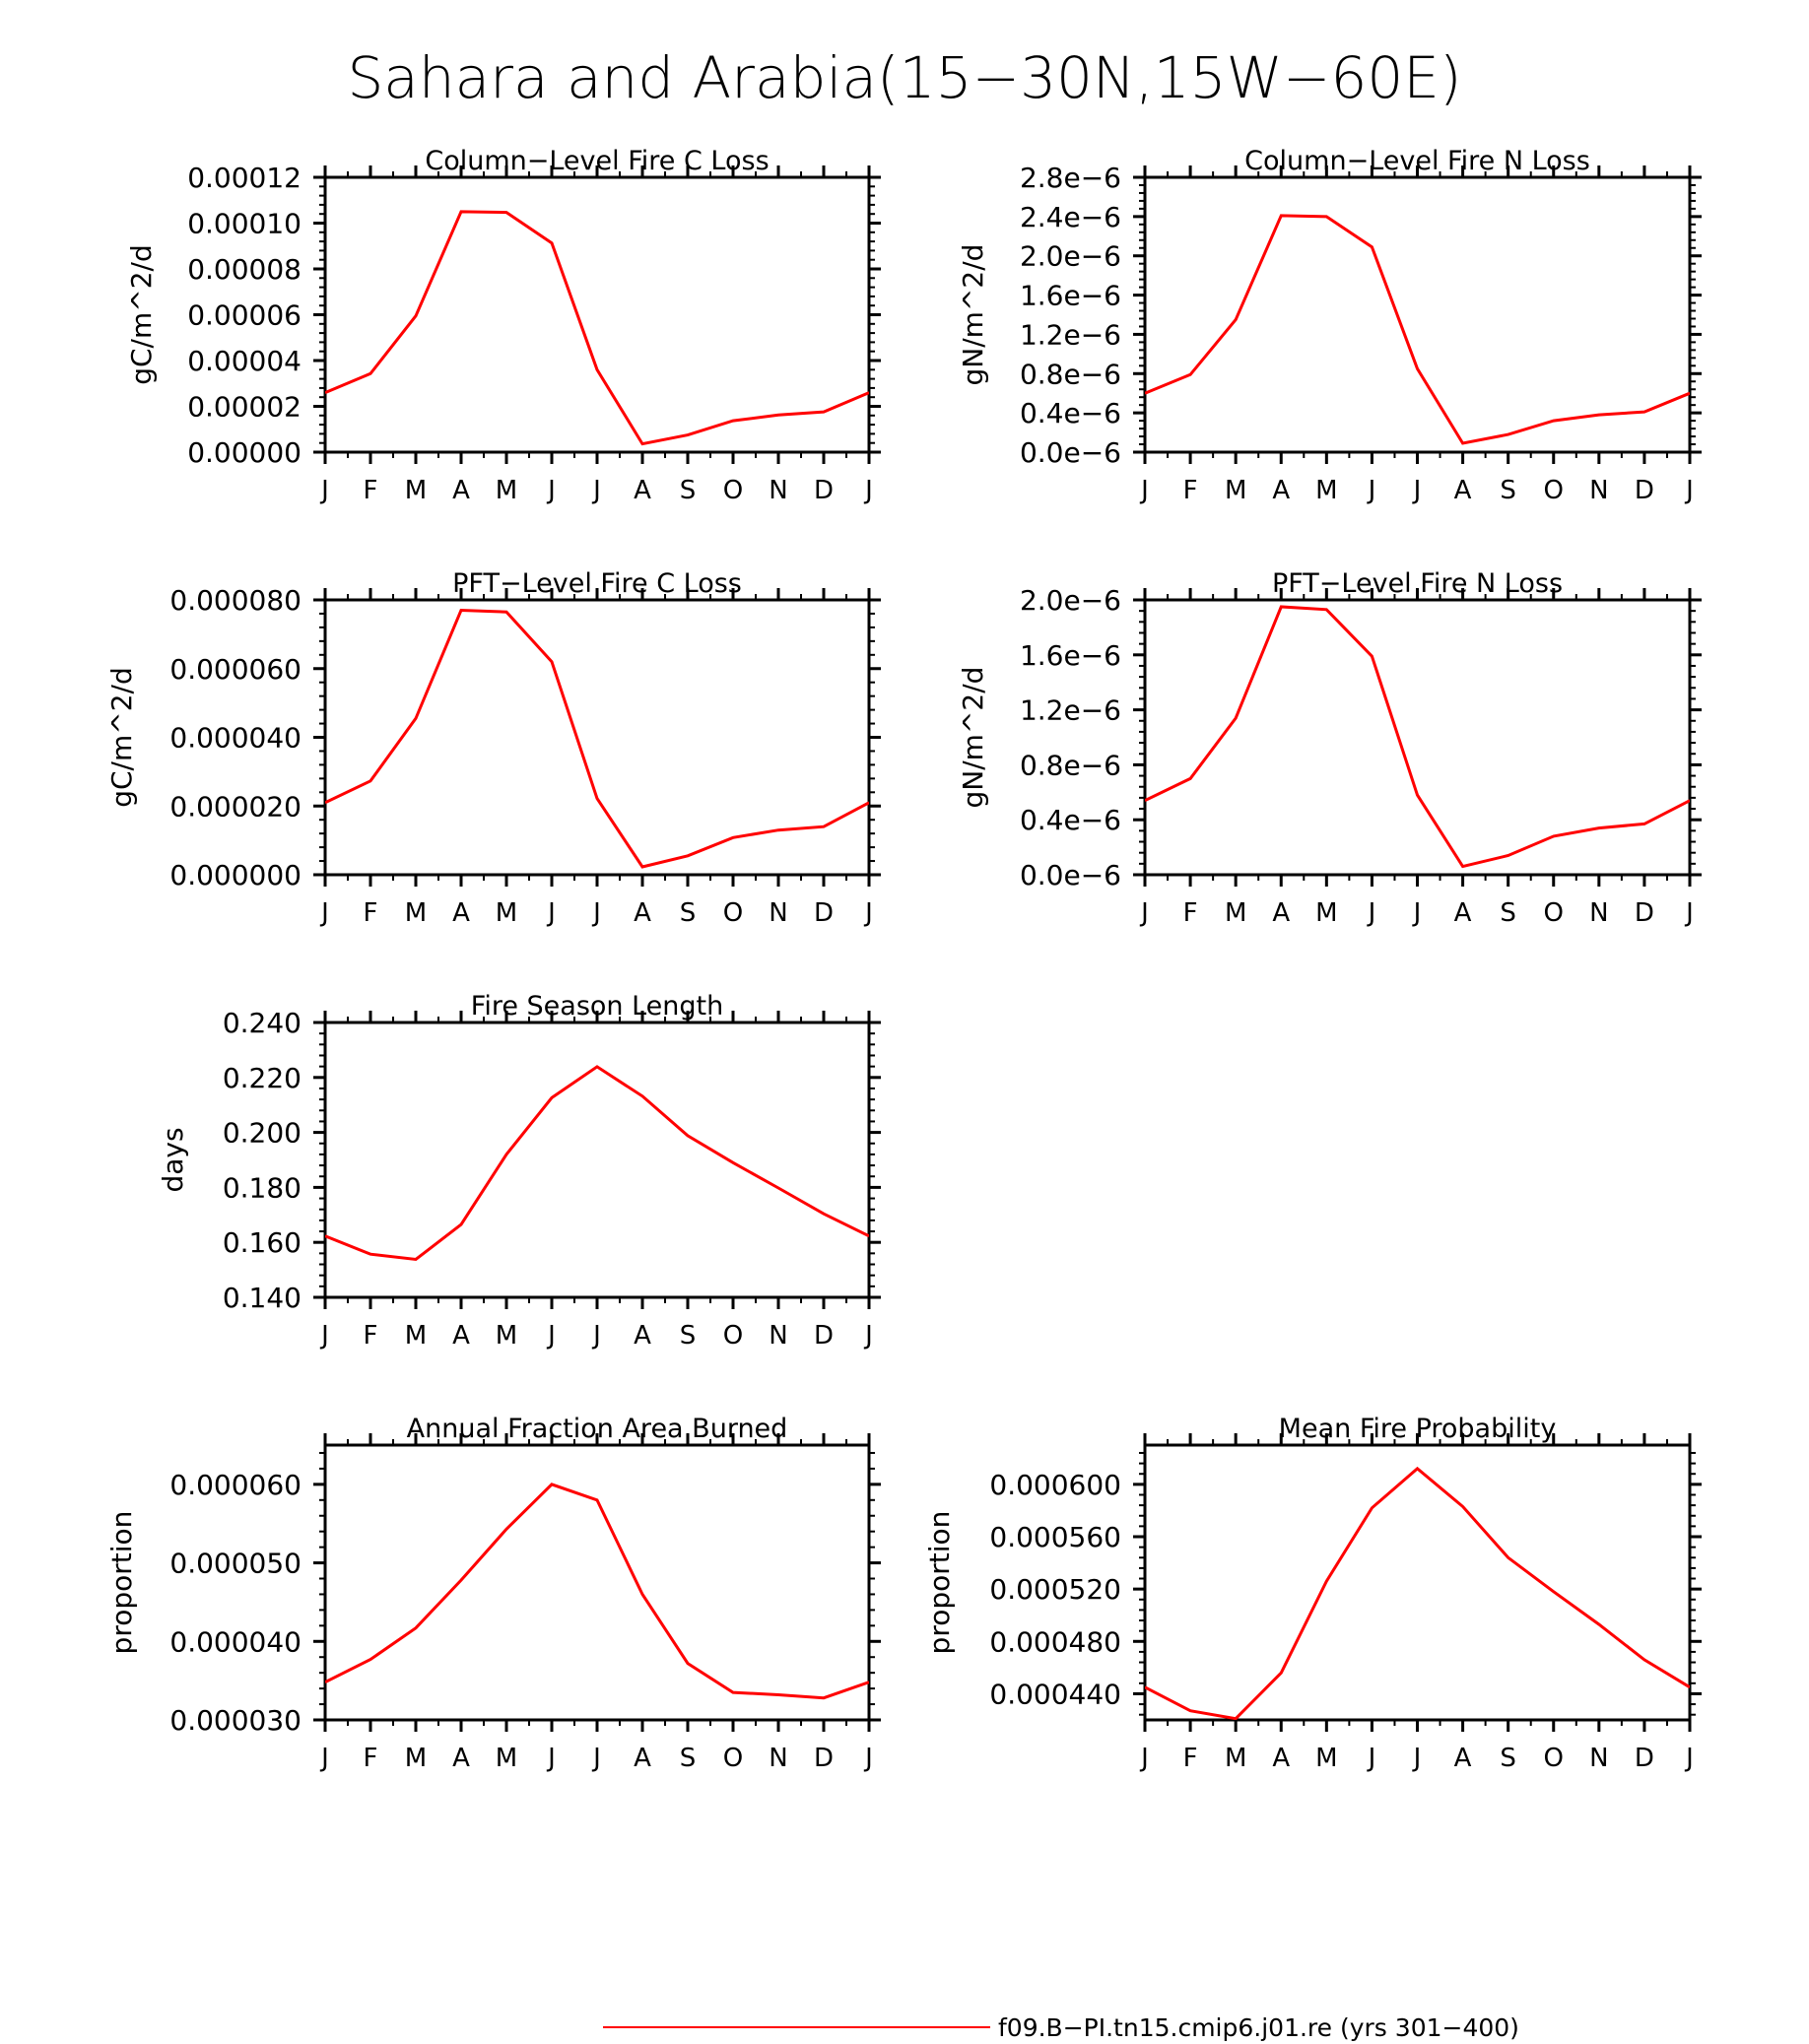 The width and height of the screenshot is (1809, 2044). Describe the element at coordinates (236, 1641) in the screenshot. I see `y-tick-label: 0.000040` at that location.